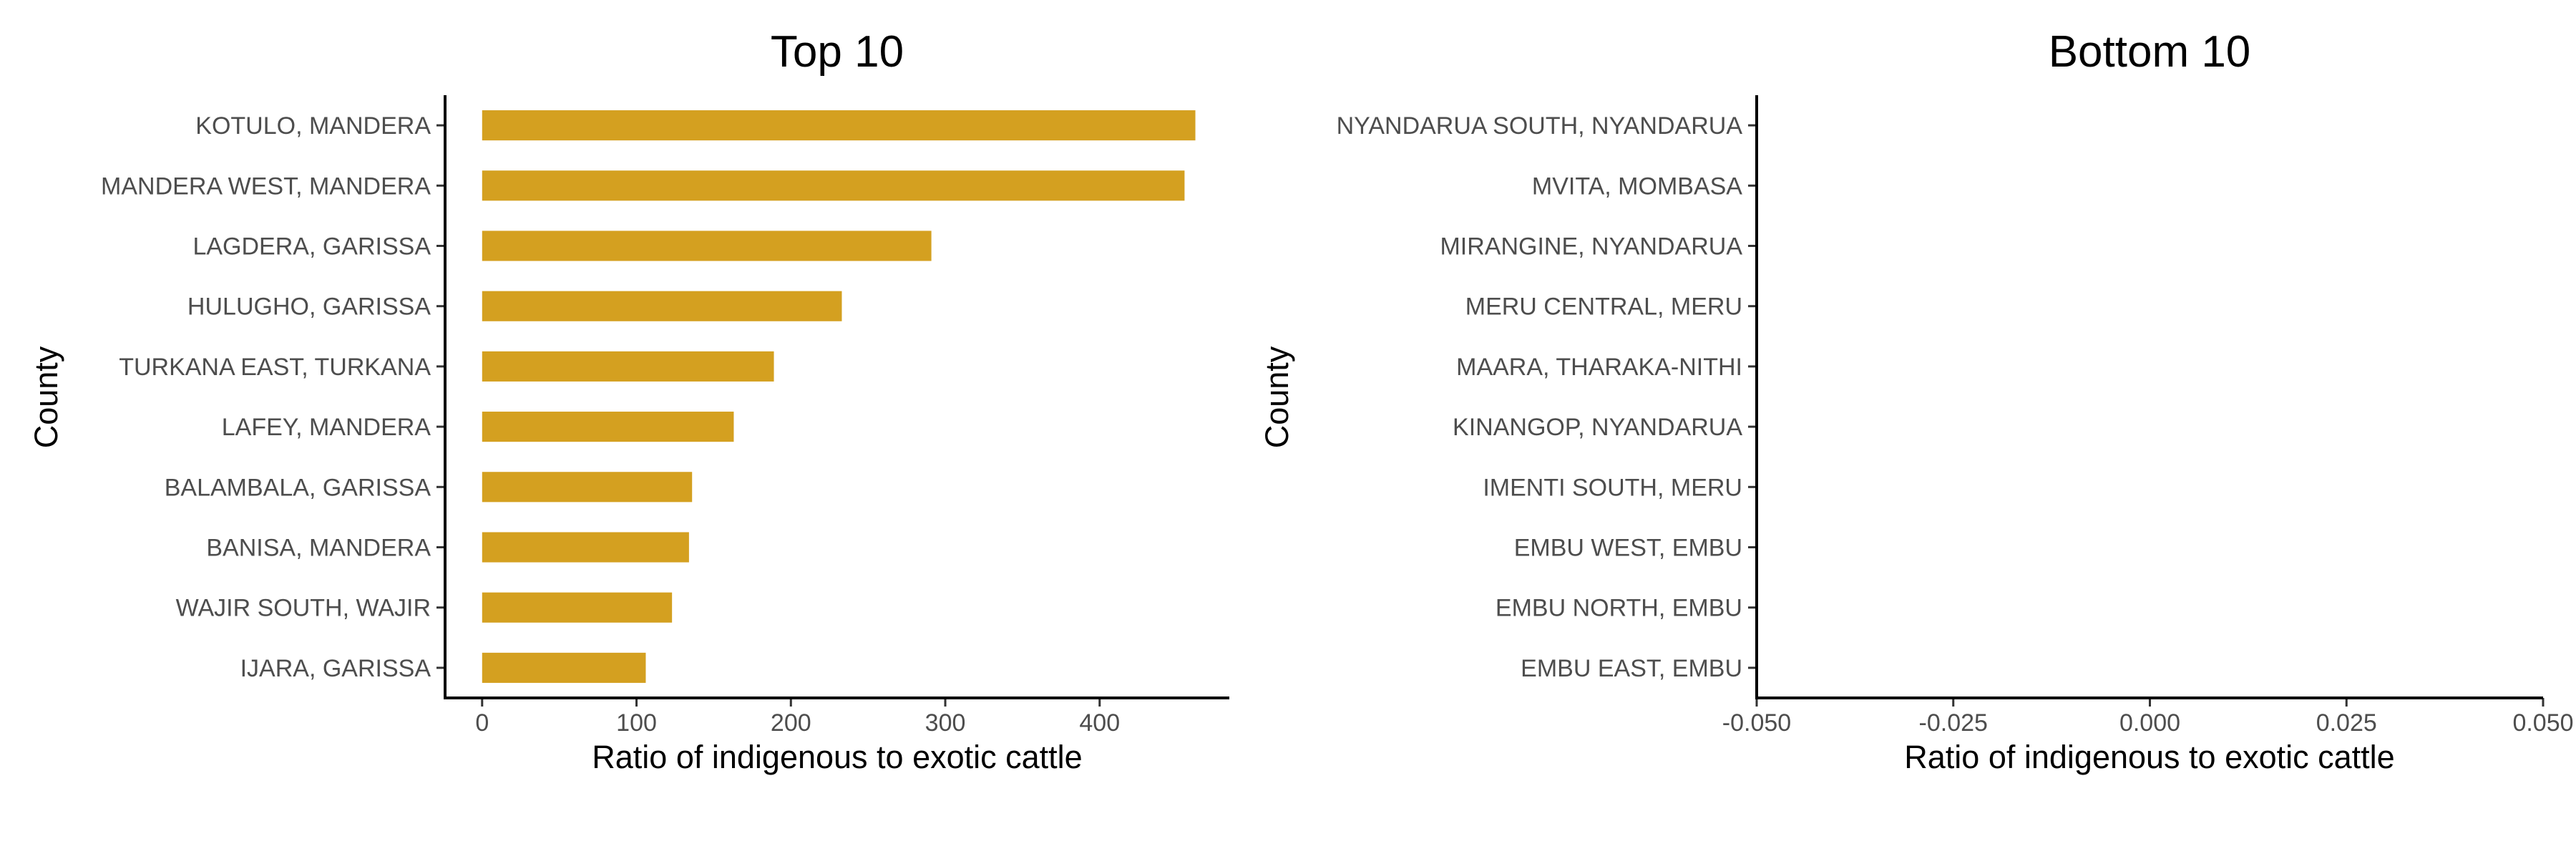 This screenshot has height=859, width=2576. What do you see at coordinates (266, 186) in the screenshot?
I see `top-10-y-tick-label: MANDERA WEST, MANDERA` at bounding box center [266, 186].